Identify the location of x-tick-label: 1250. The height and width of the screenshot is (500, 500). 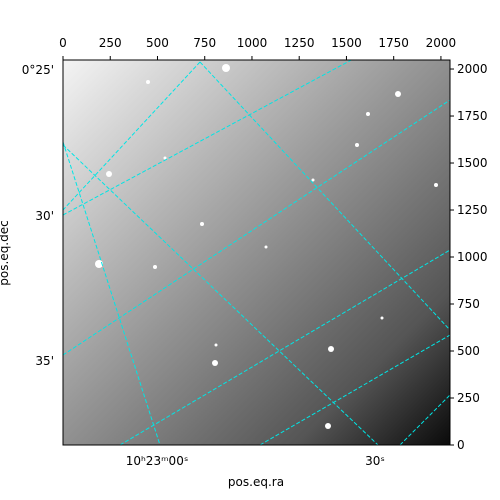
(299, 43).